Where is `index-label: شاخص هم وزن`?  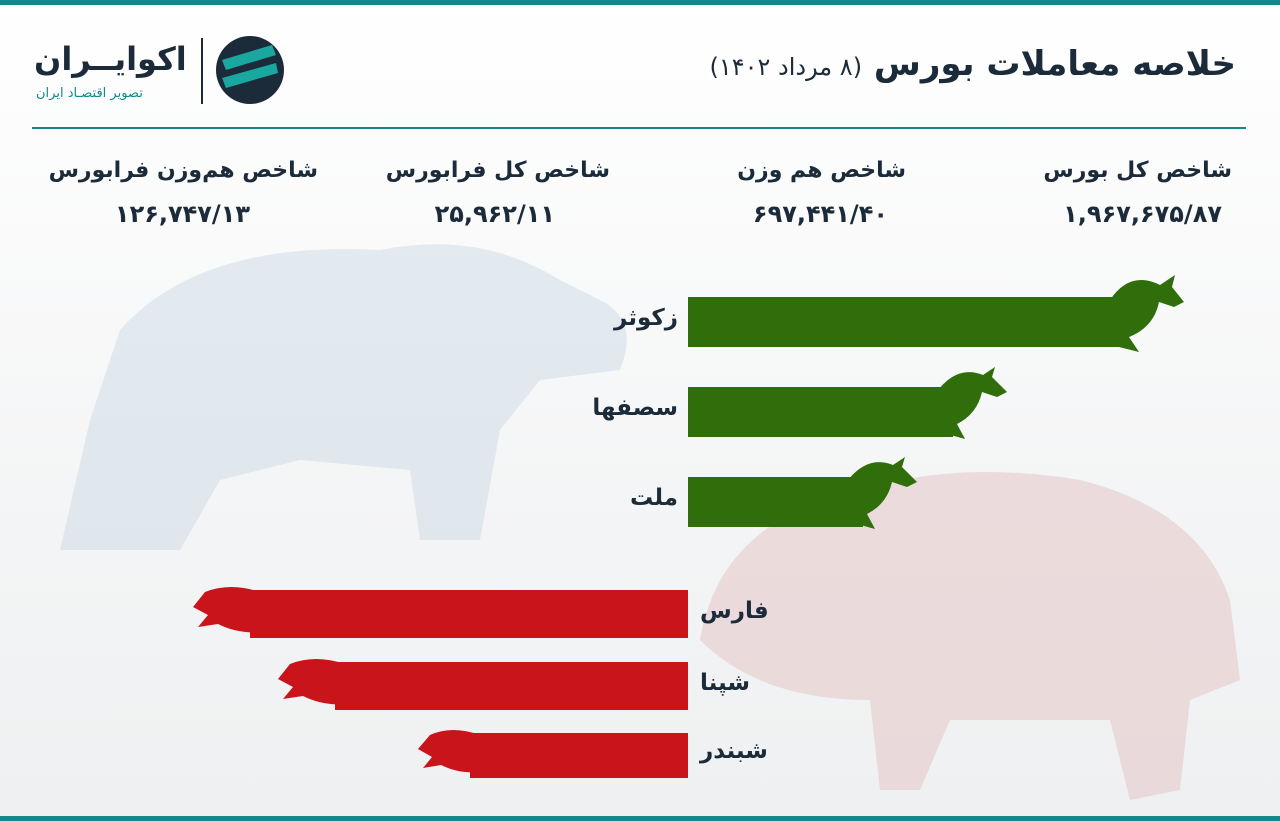
index-label: شاخص هم وزن is located at coordinates (821, 170).